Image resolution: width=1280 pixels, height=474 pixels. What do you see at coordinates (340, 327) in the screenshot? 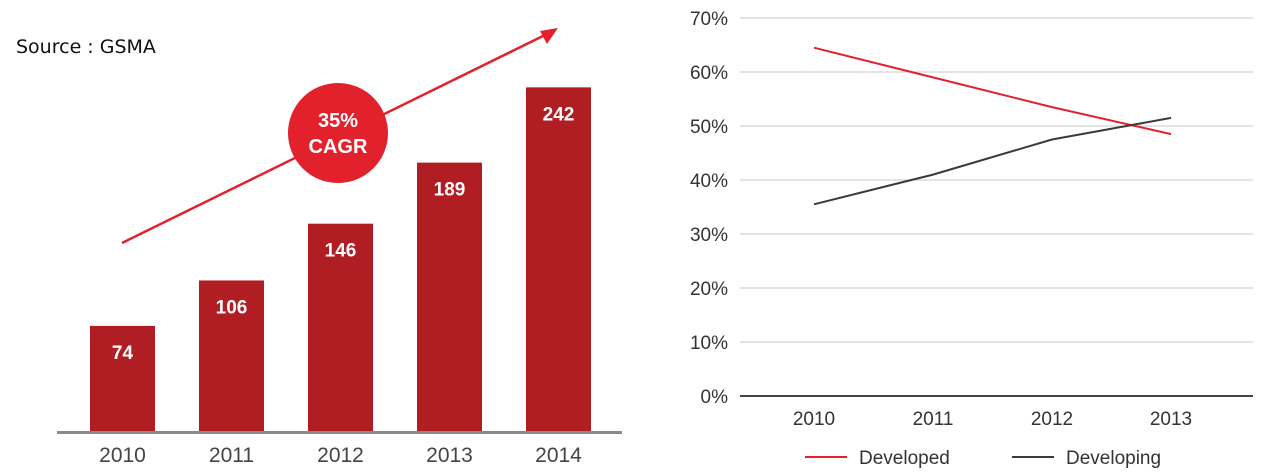
I see `bar-2012` at bounding box center [340, 327].